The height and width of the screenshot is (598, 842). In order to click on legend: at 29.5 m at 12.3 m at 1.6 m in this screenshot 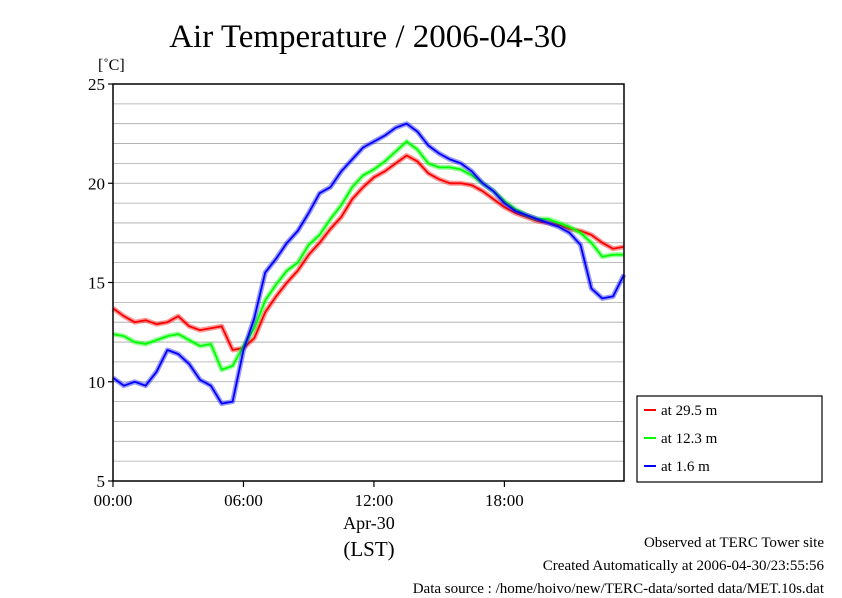, I will do `click(729, 439)`.